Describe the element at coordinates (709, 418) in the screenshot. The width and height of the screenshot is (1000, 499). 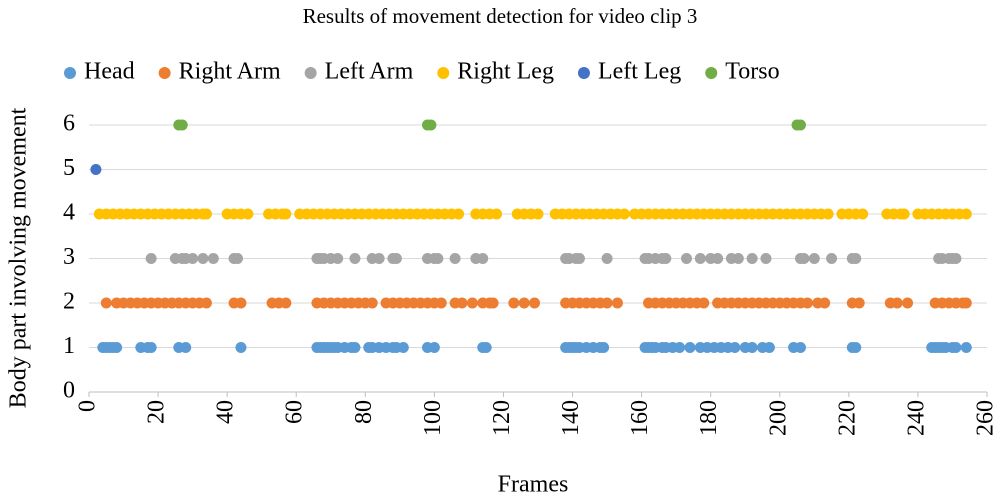
I see `x-tick-label: 180` at that location.